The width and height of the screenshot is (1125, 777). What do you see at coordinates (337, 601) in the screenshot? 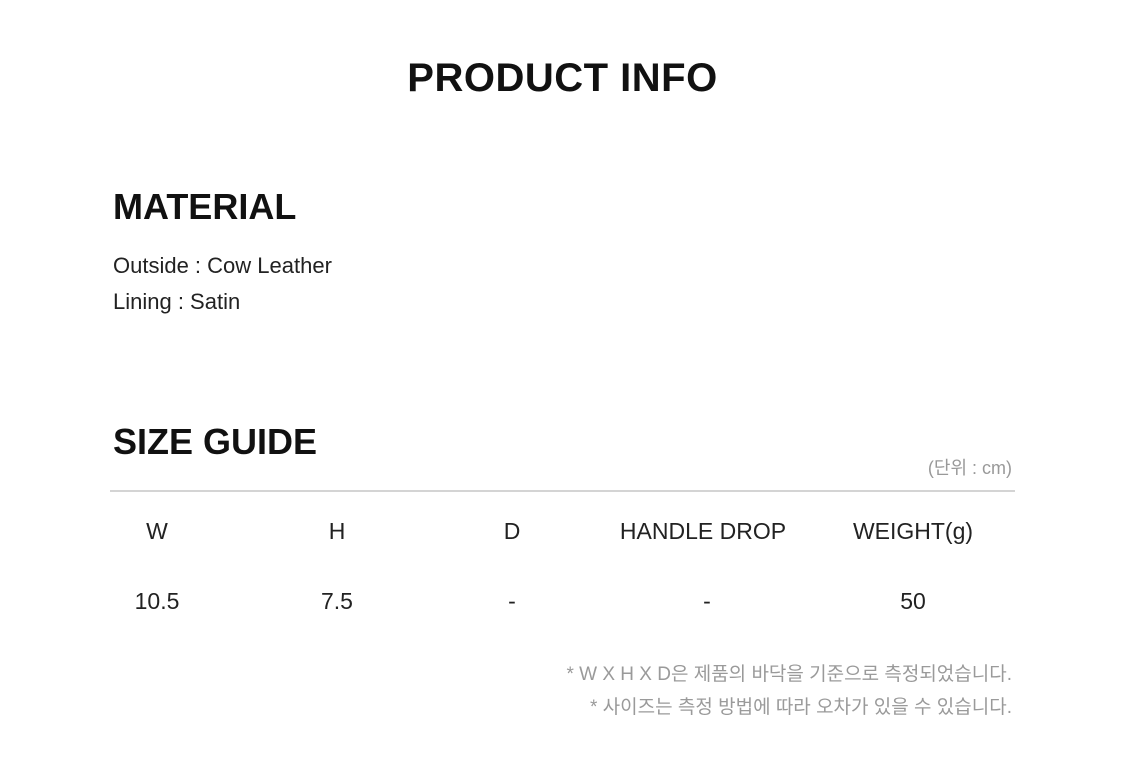
I see `value-h: 7.5` at bounding box center [337, 601].